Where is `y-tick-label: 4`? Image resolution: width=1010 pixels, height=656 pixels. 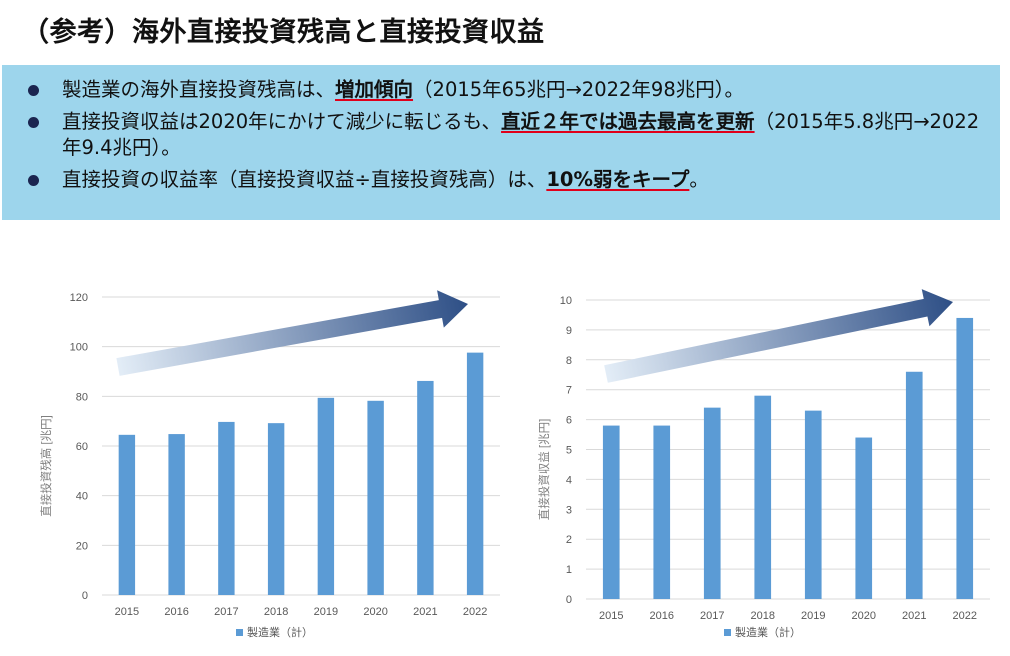 y-tick-label: 4 is located at coordinates (569, 480).